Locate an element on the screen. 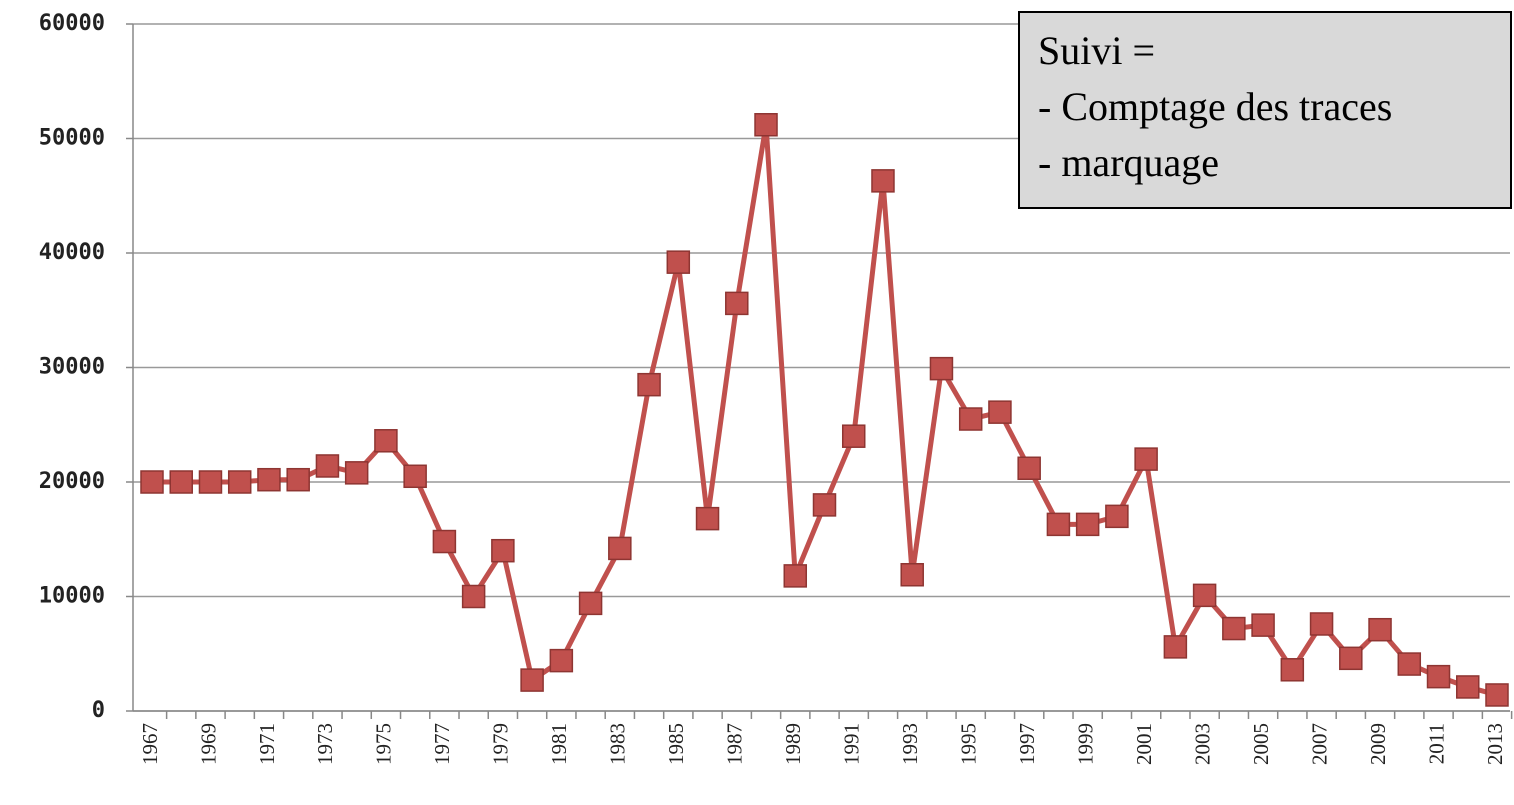  x-tick-label: 2009 is located at coordinates (1378, 744).